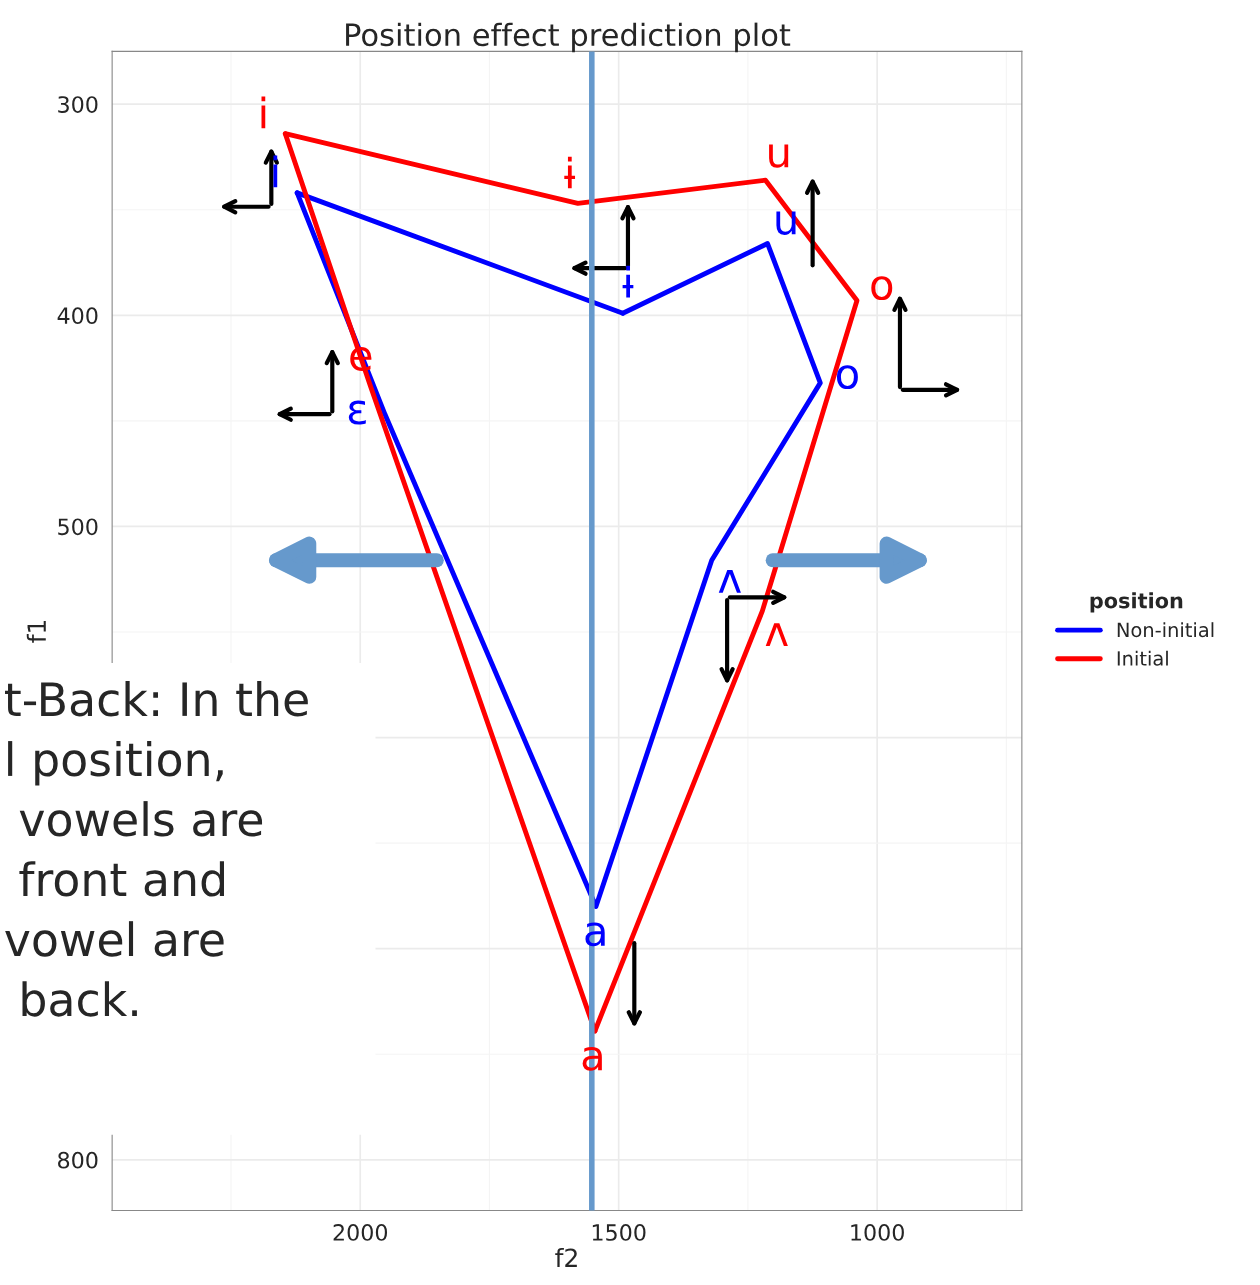  Describe the element at coordinates (619, 1232) in the screenshot. I see `x-tick-label: 1500` at that location.